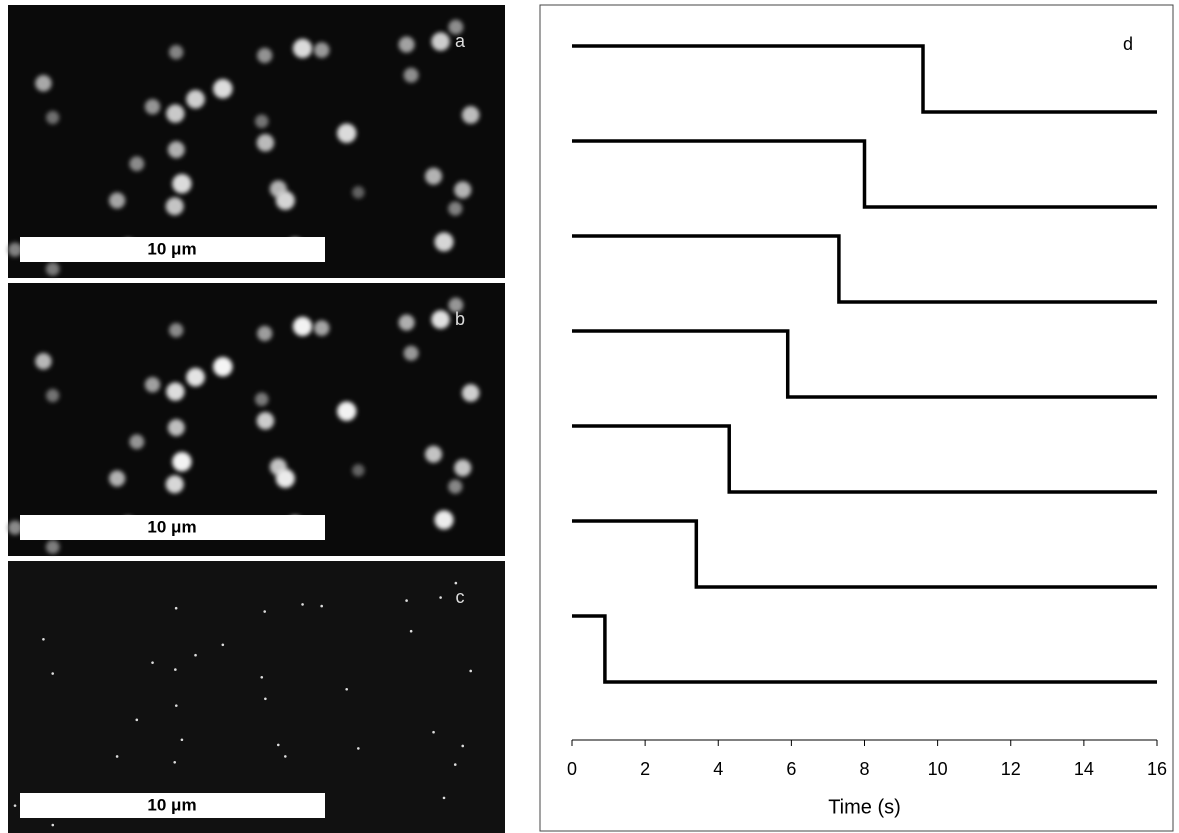  What do you see at coordinates (1157, 769) in the screenshot?
I see `x-tick-label: 16` at bounding box center [1157, 769].